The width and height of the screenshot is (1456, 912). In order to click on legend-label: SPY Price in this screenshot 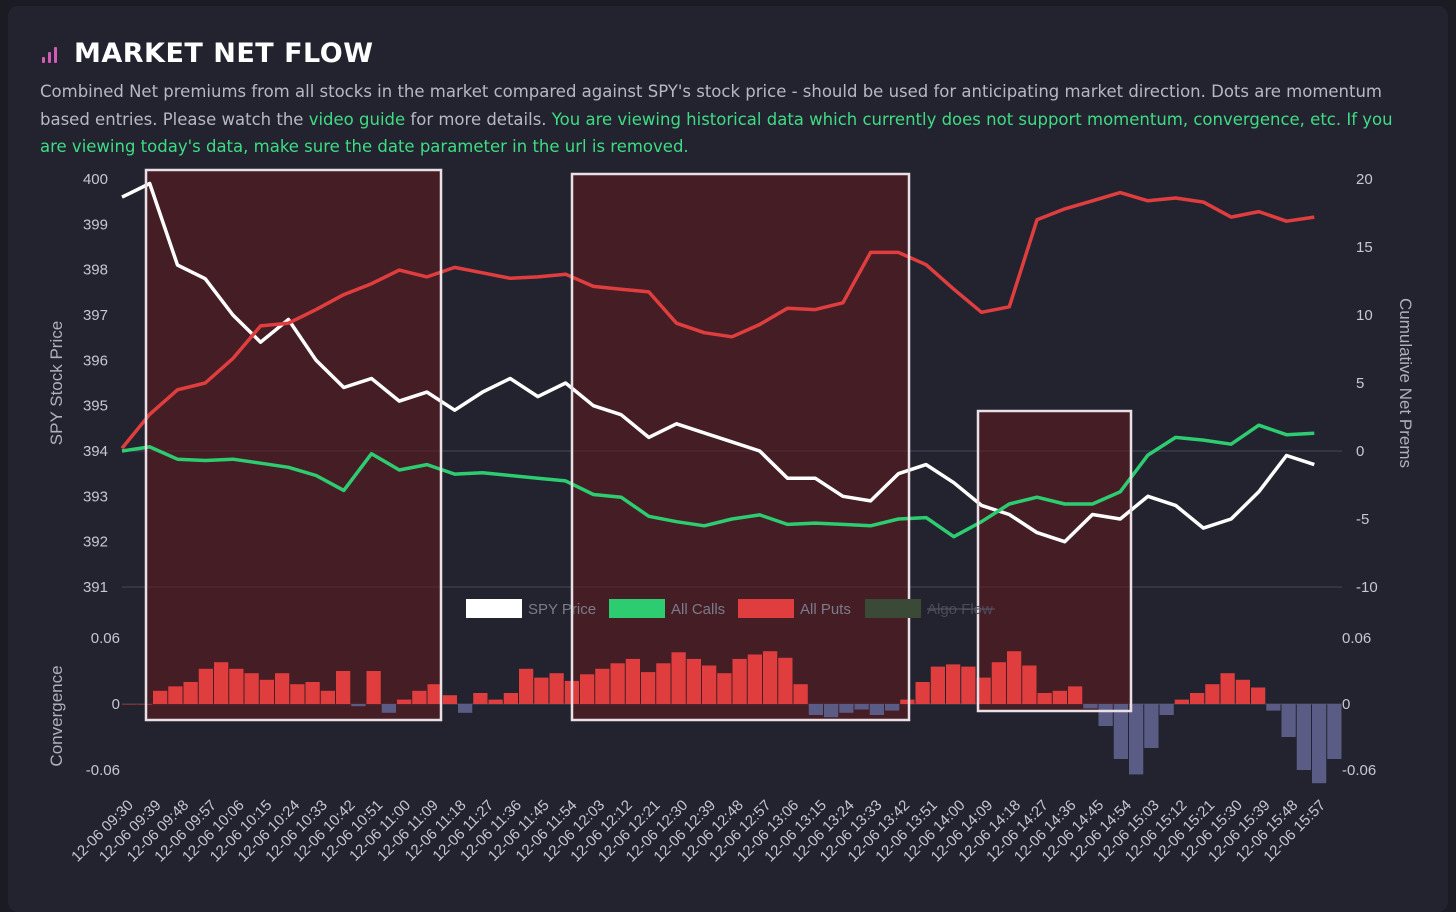, I will do `click(562, 609)`.